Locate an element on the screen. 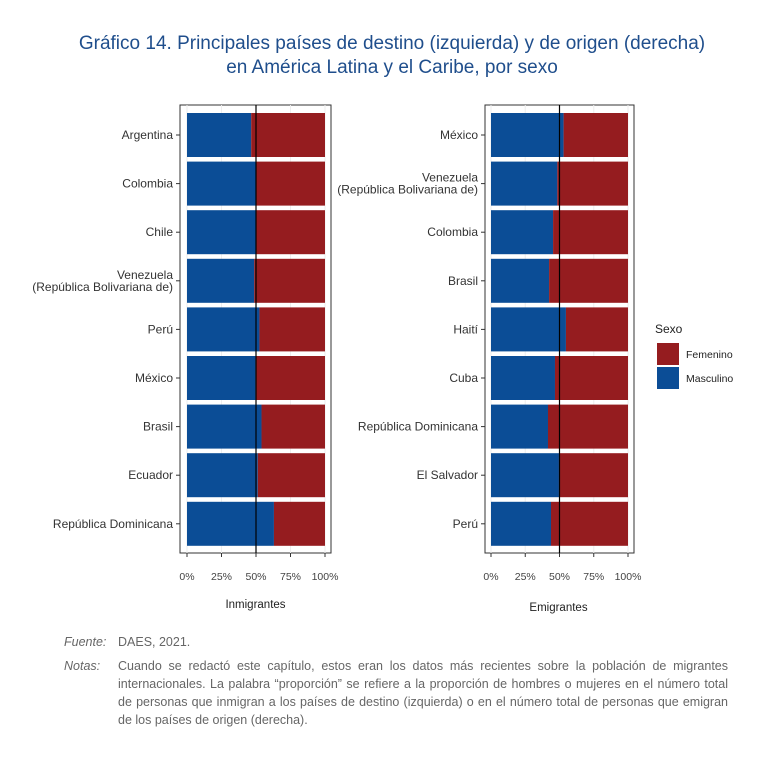 The image size is (784, 758). legend-label: Femenino is located at coordinates (709, 355).